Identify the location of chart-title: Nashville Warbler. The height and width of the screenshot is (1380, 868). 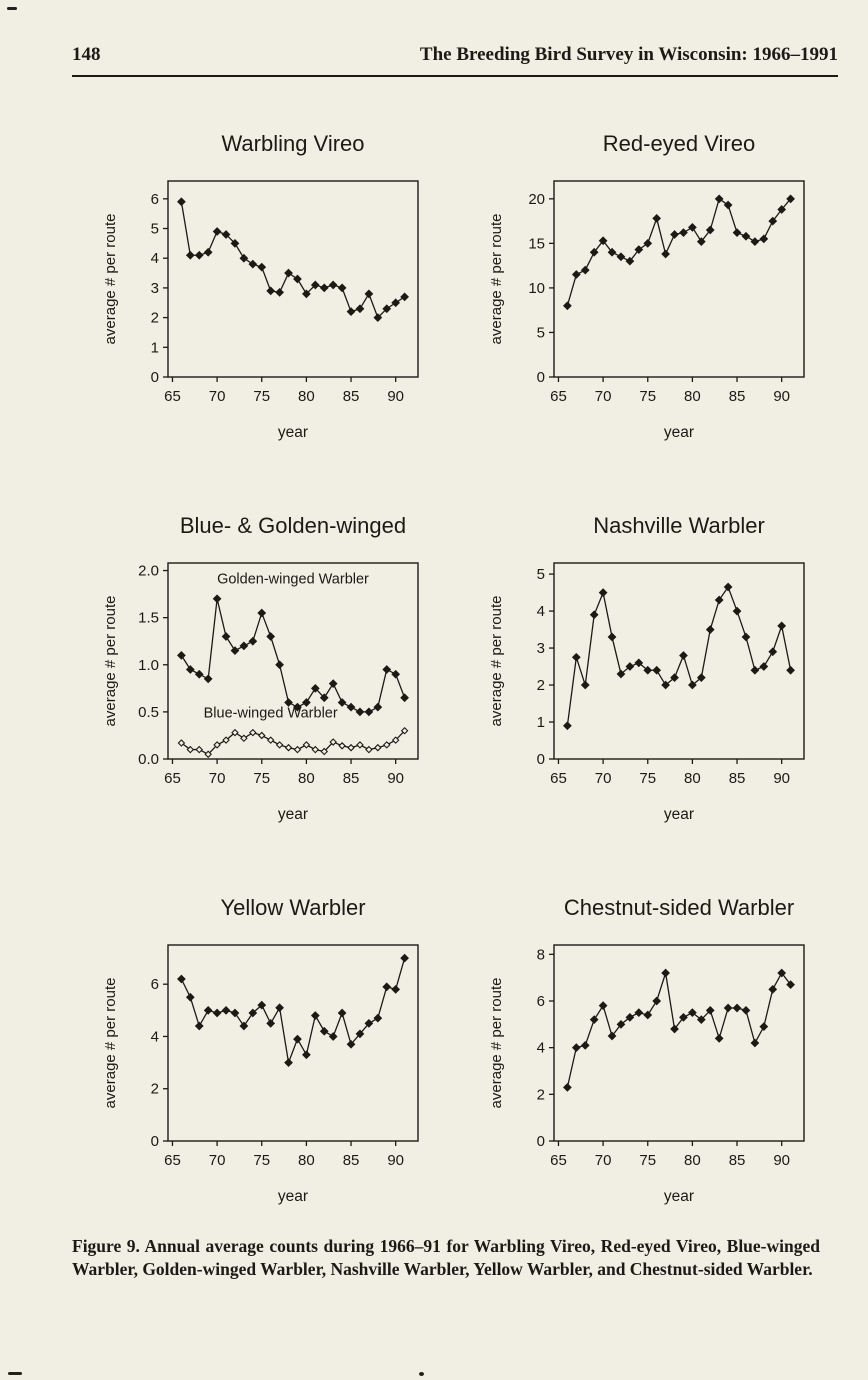
(679, 525).